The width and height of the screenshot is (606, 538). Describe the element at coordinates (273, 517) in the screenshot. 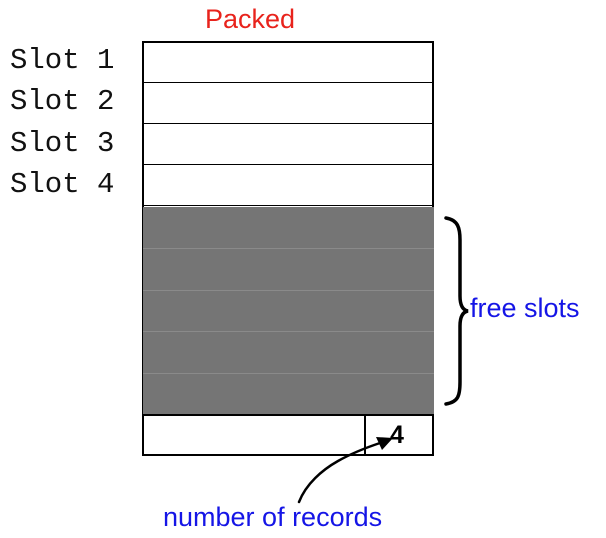

I see `record-count-label: number of records` at that location.